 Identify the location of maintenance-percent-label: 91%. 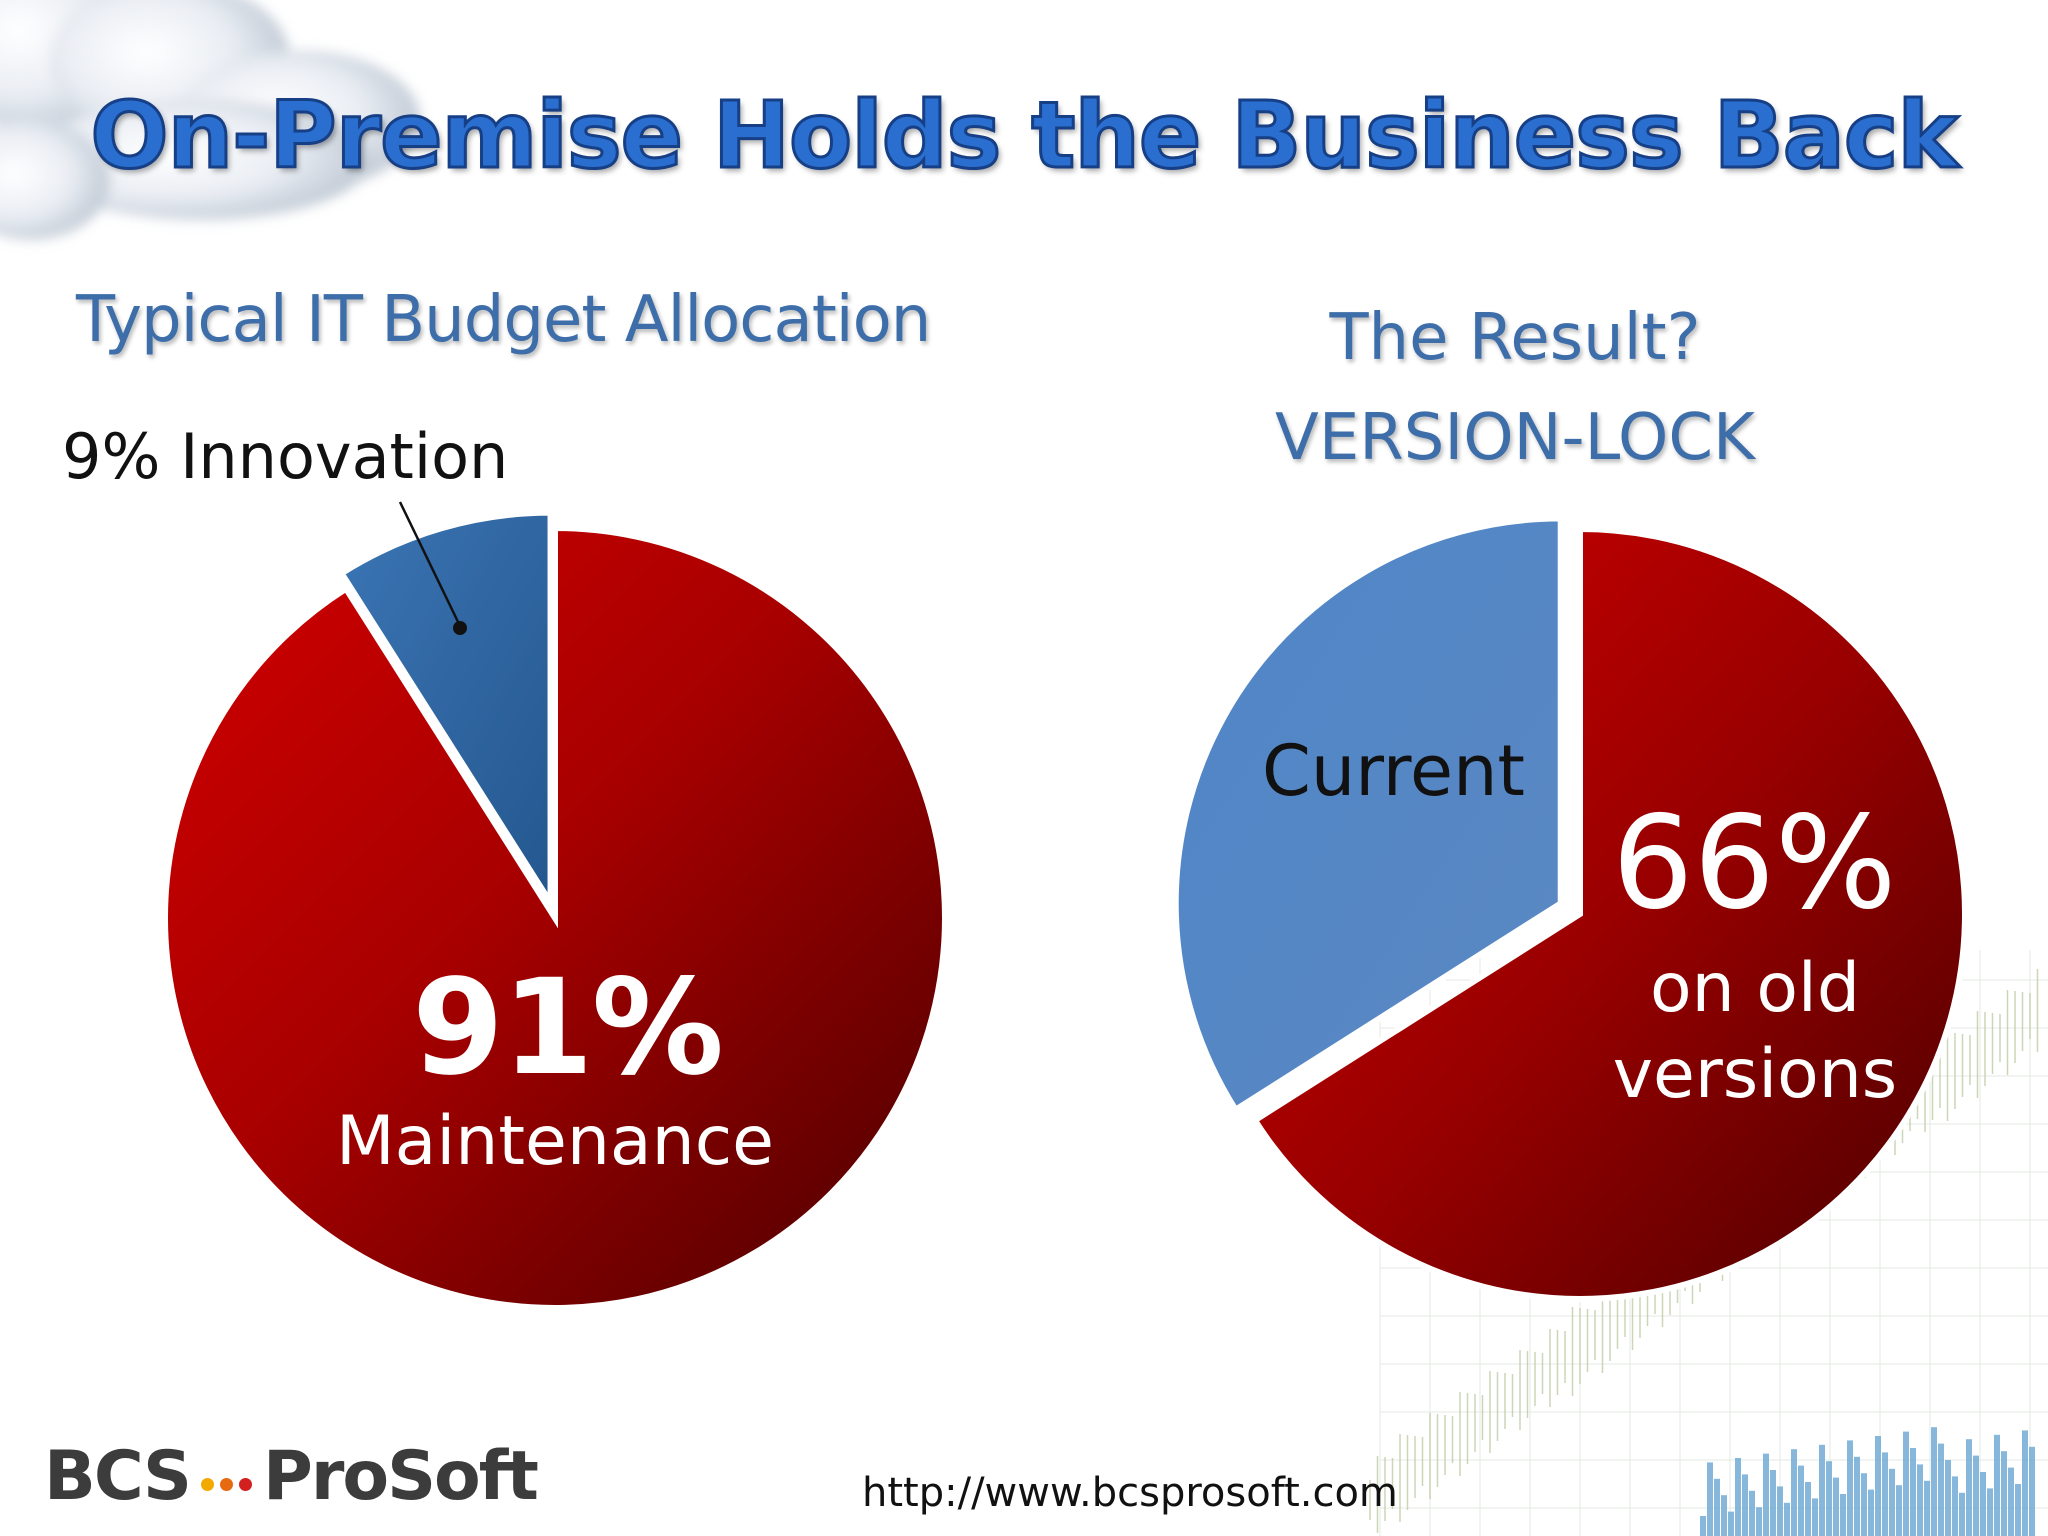
(568, 1028).